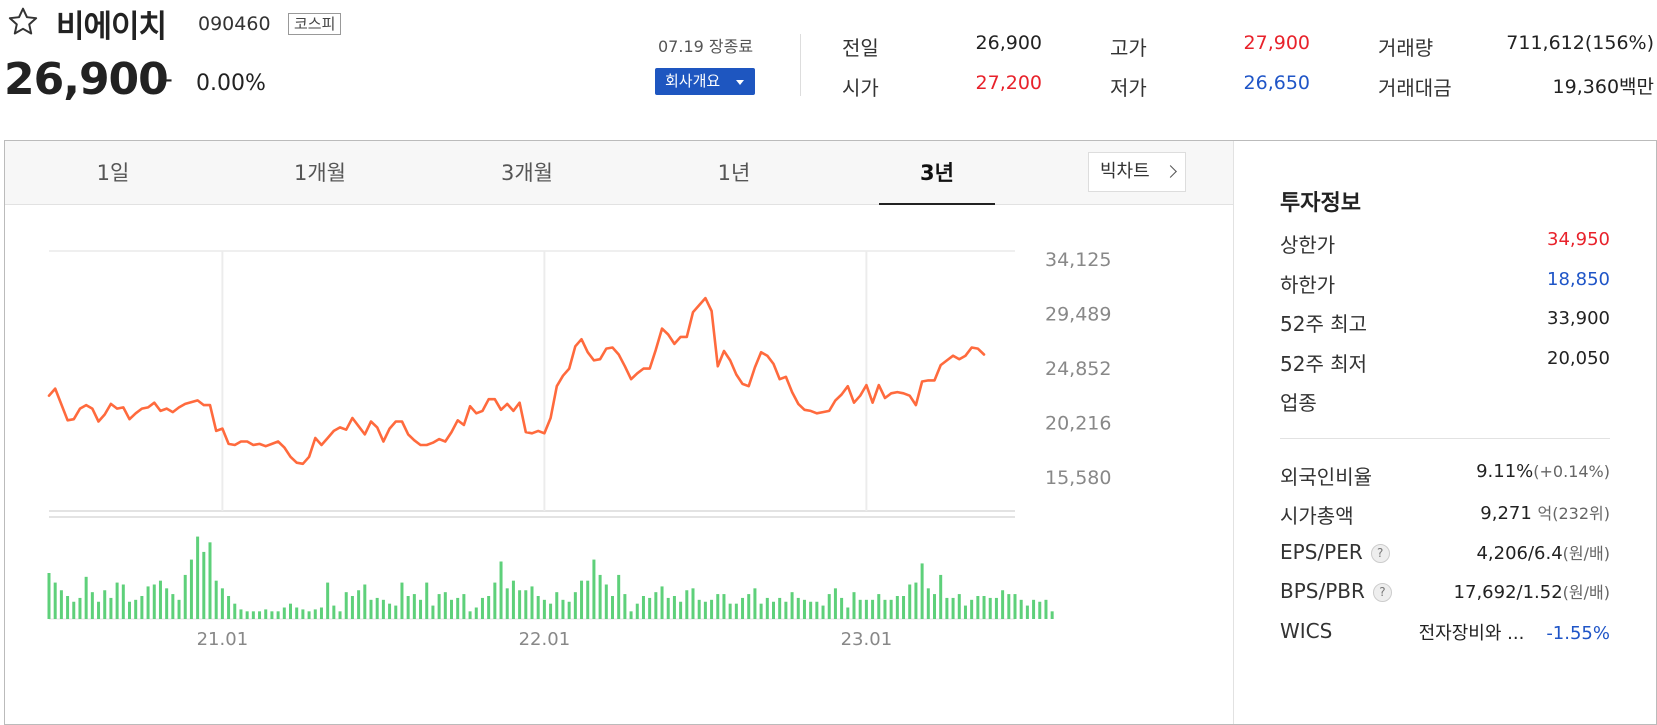 The width and height of the screenshot is (1657, 725). What do you see at coordinates (705, 81) in the screenshot?
I see `company-overview-button: 회사개요` at bounding box center [705, 81].